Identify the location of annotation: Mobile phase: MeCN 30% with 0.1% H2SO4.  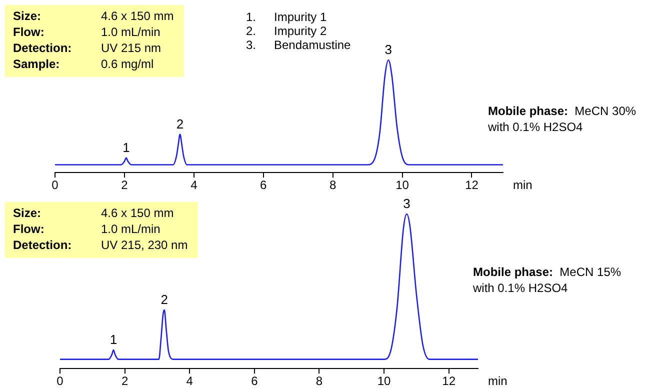
(563, 119).